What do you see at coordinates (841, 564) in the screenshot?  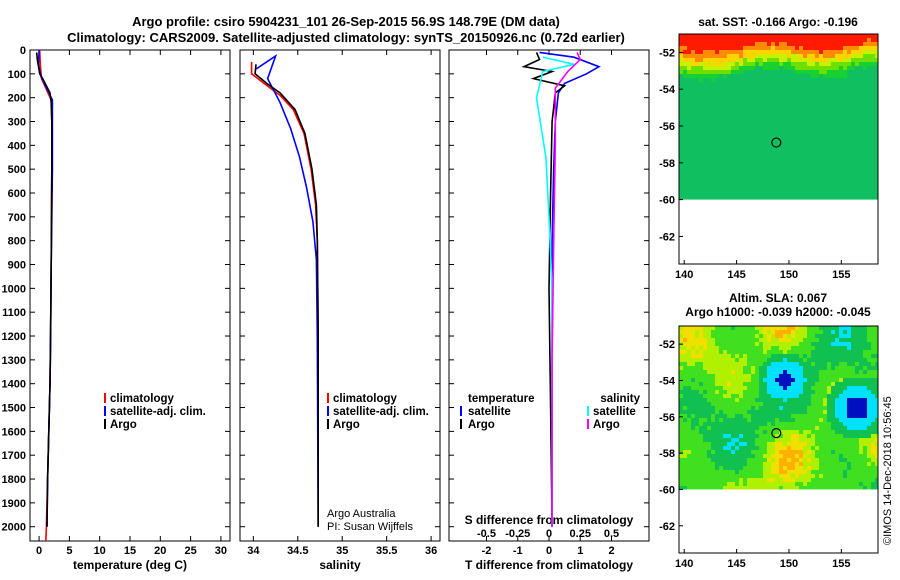 I see `map-x-tick-label: 155` at bounding box center [841, 564].